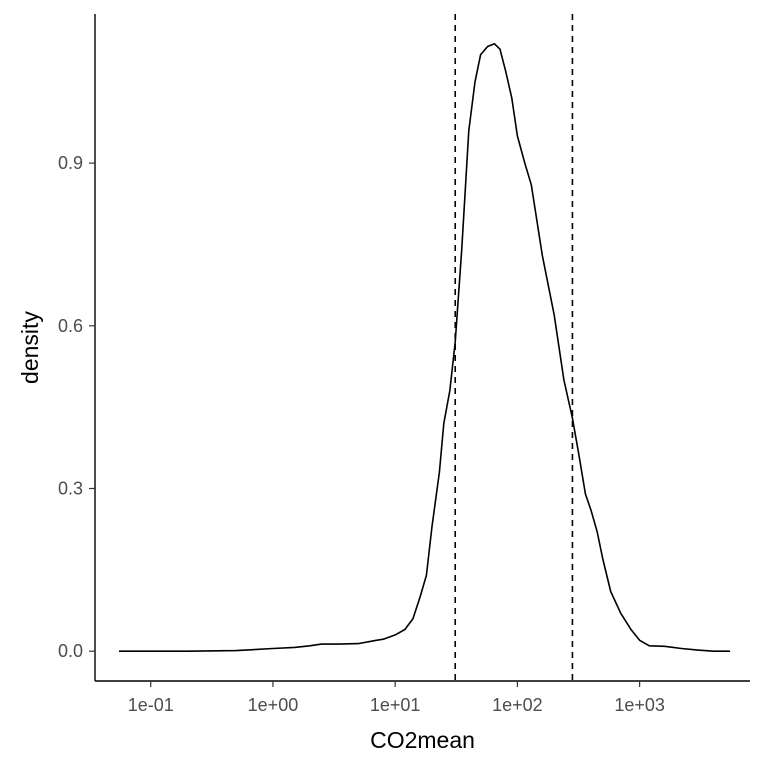 Image resolution: width=768 pixels, height=768 pixels. I want to click on y-tick-label: 0.9, so click(70, 163).